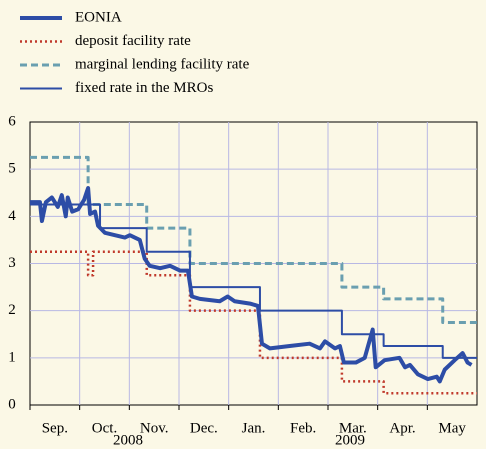 This screenshot has height=449, width=486. Describe the element at coordinates (133, 41) in the screenshot. I see `legend-label: deposit facility rate` at that location.